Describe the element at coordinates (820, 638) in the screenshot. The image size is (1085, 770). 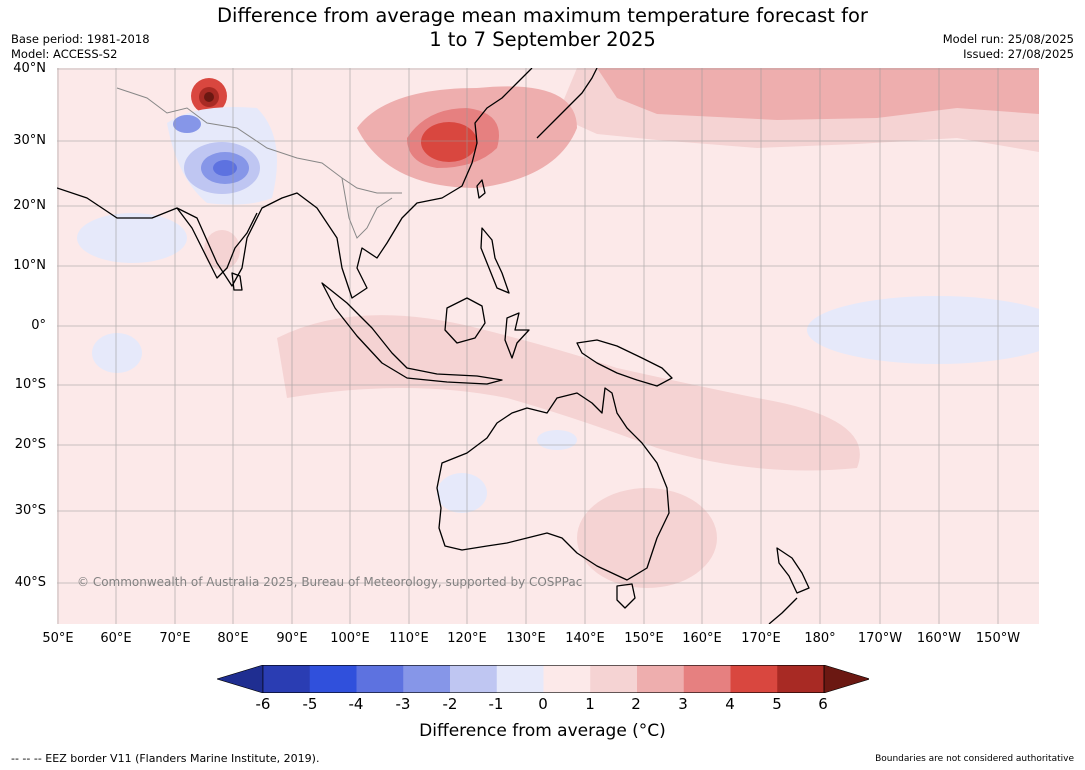
I see `lon-label-180: 180°` at that location.